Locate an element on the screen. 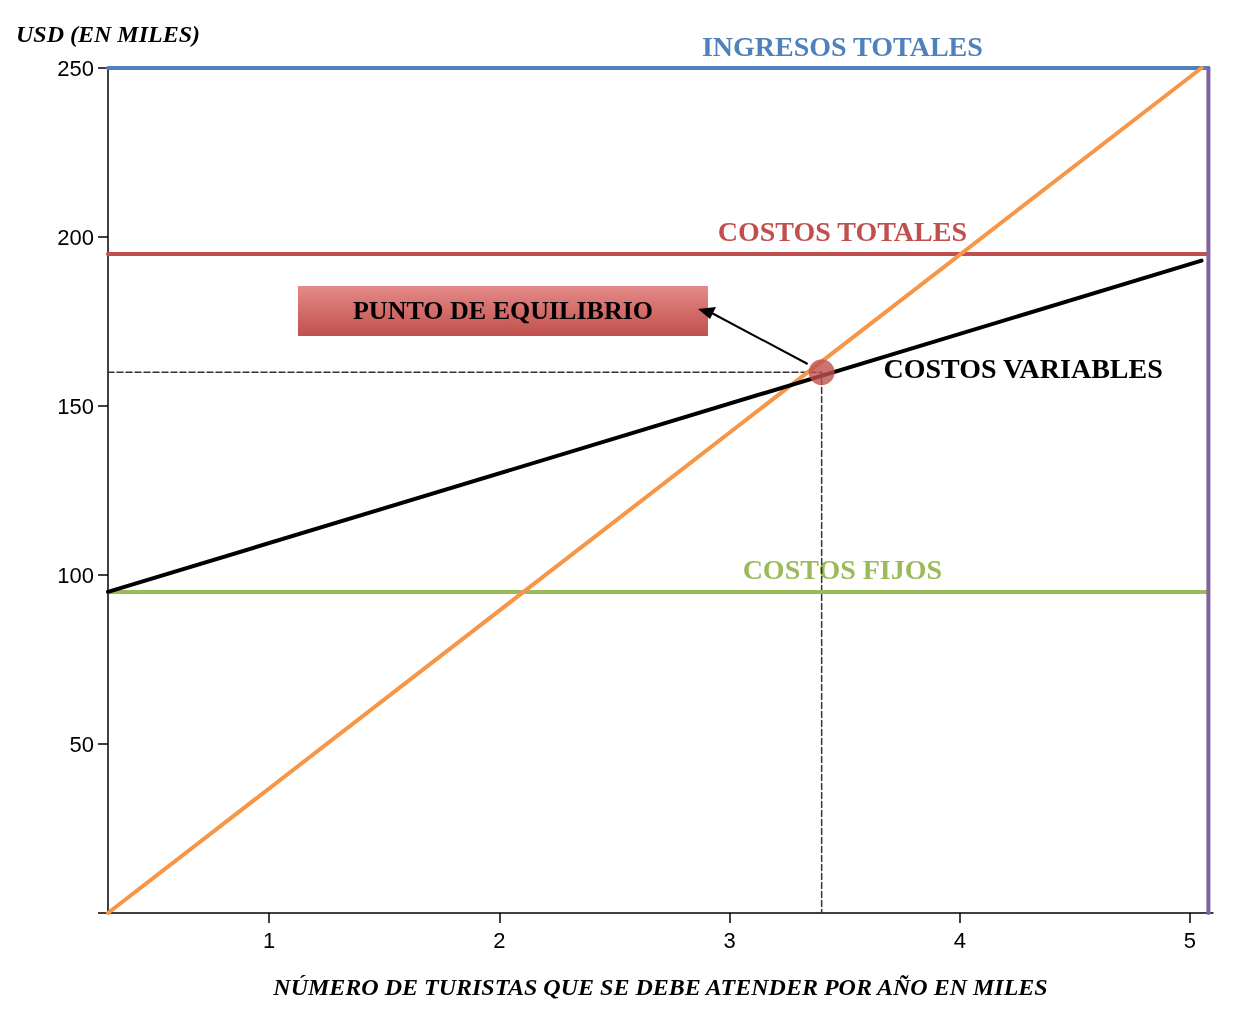  x-tick-label: 1 is located at coordinates (269, 940).